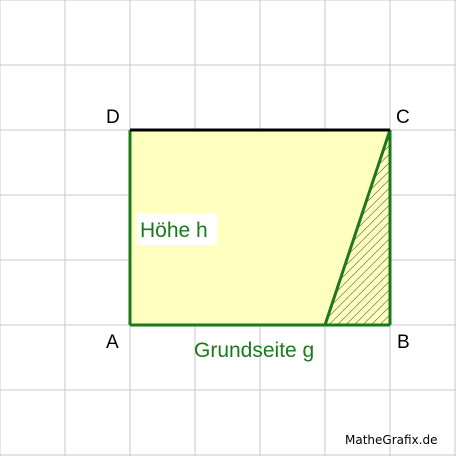  Describe the element at coordinates (357, 227) in the screenshot. I see `diagonal-edge` at that location.